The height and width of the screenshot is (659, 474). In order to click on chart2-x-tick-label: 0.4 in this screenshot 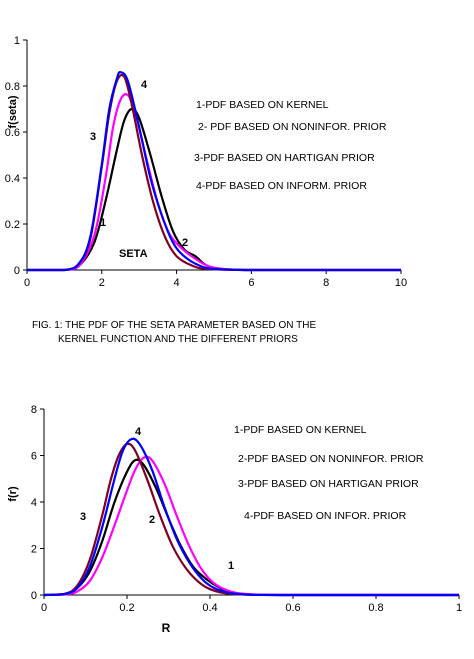, I will do `click(209, 608)`.